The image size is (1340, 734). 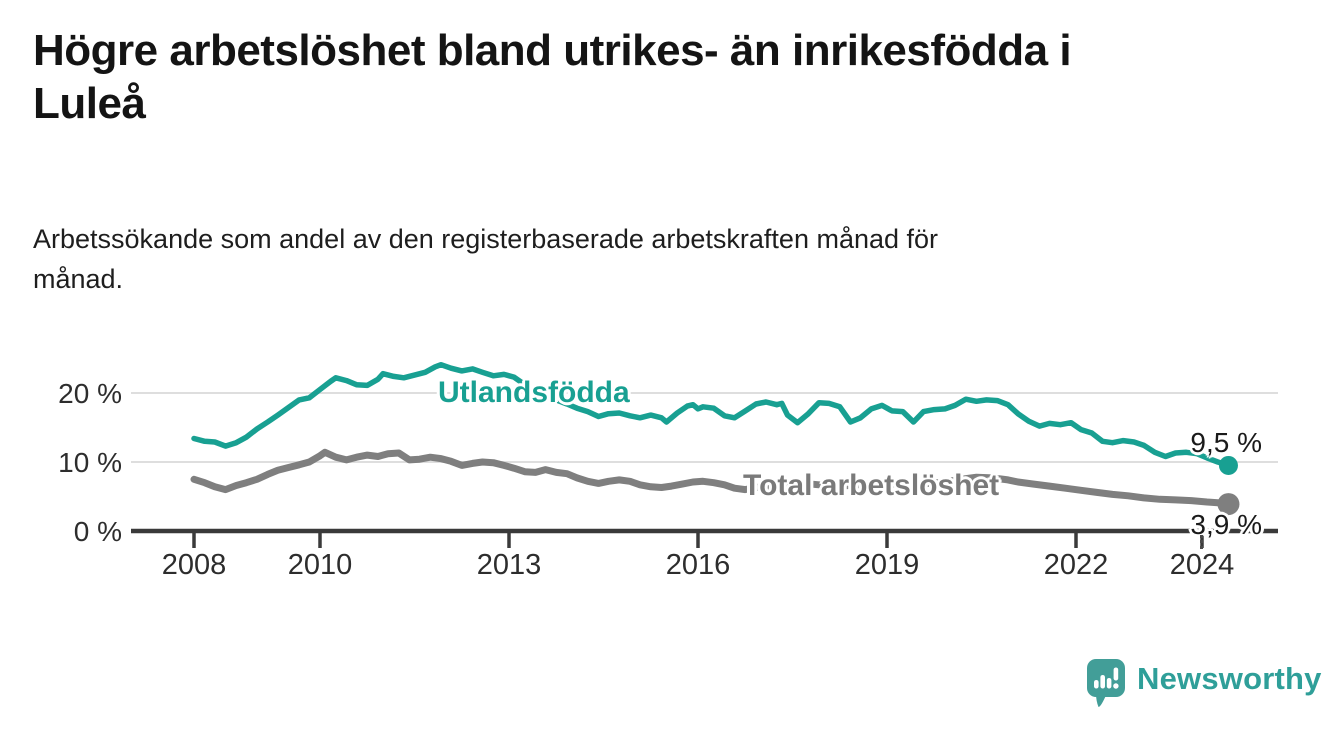 I want to click on newsworthy-logo-text: Newsworthy, so click(x=1229, y=678).